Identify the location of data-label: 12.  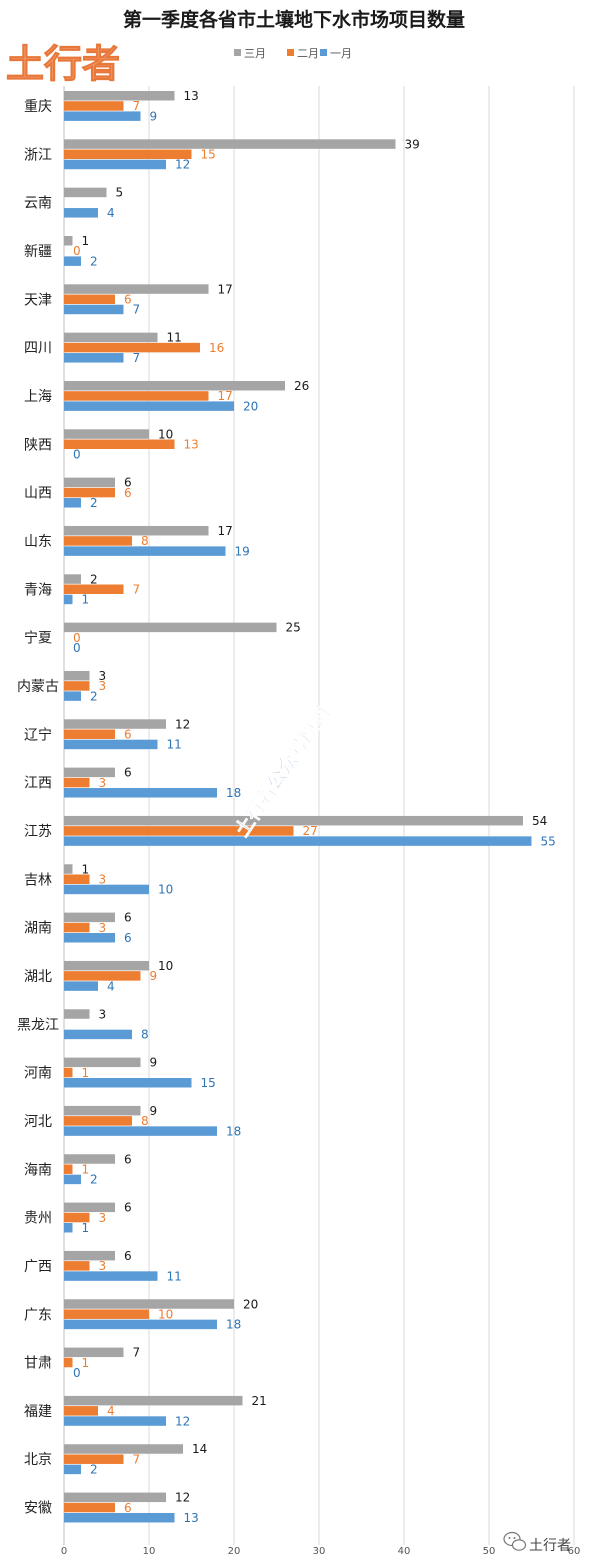
(182, 165).